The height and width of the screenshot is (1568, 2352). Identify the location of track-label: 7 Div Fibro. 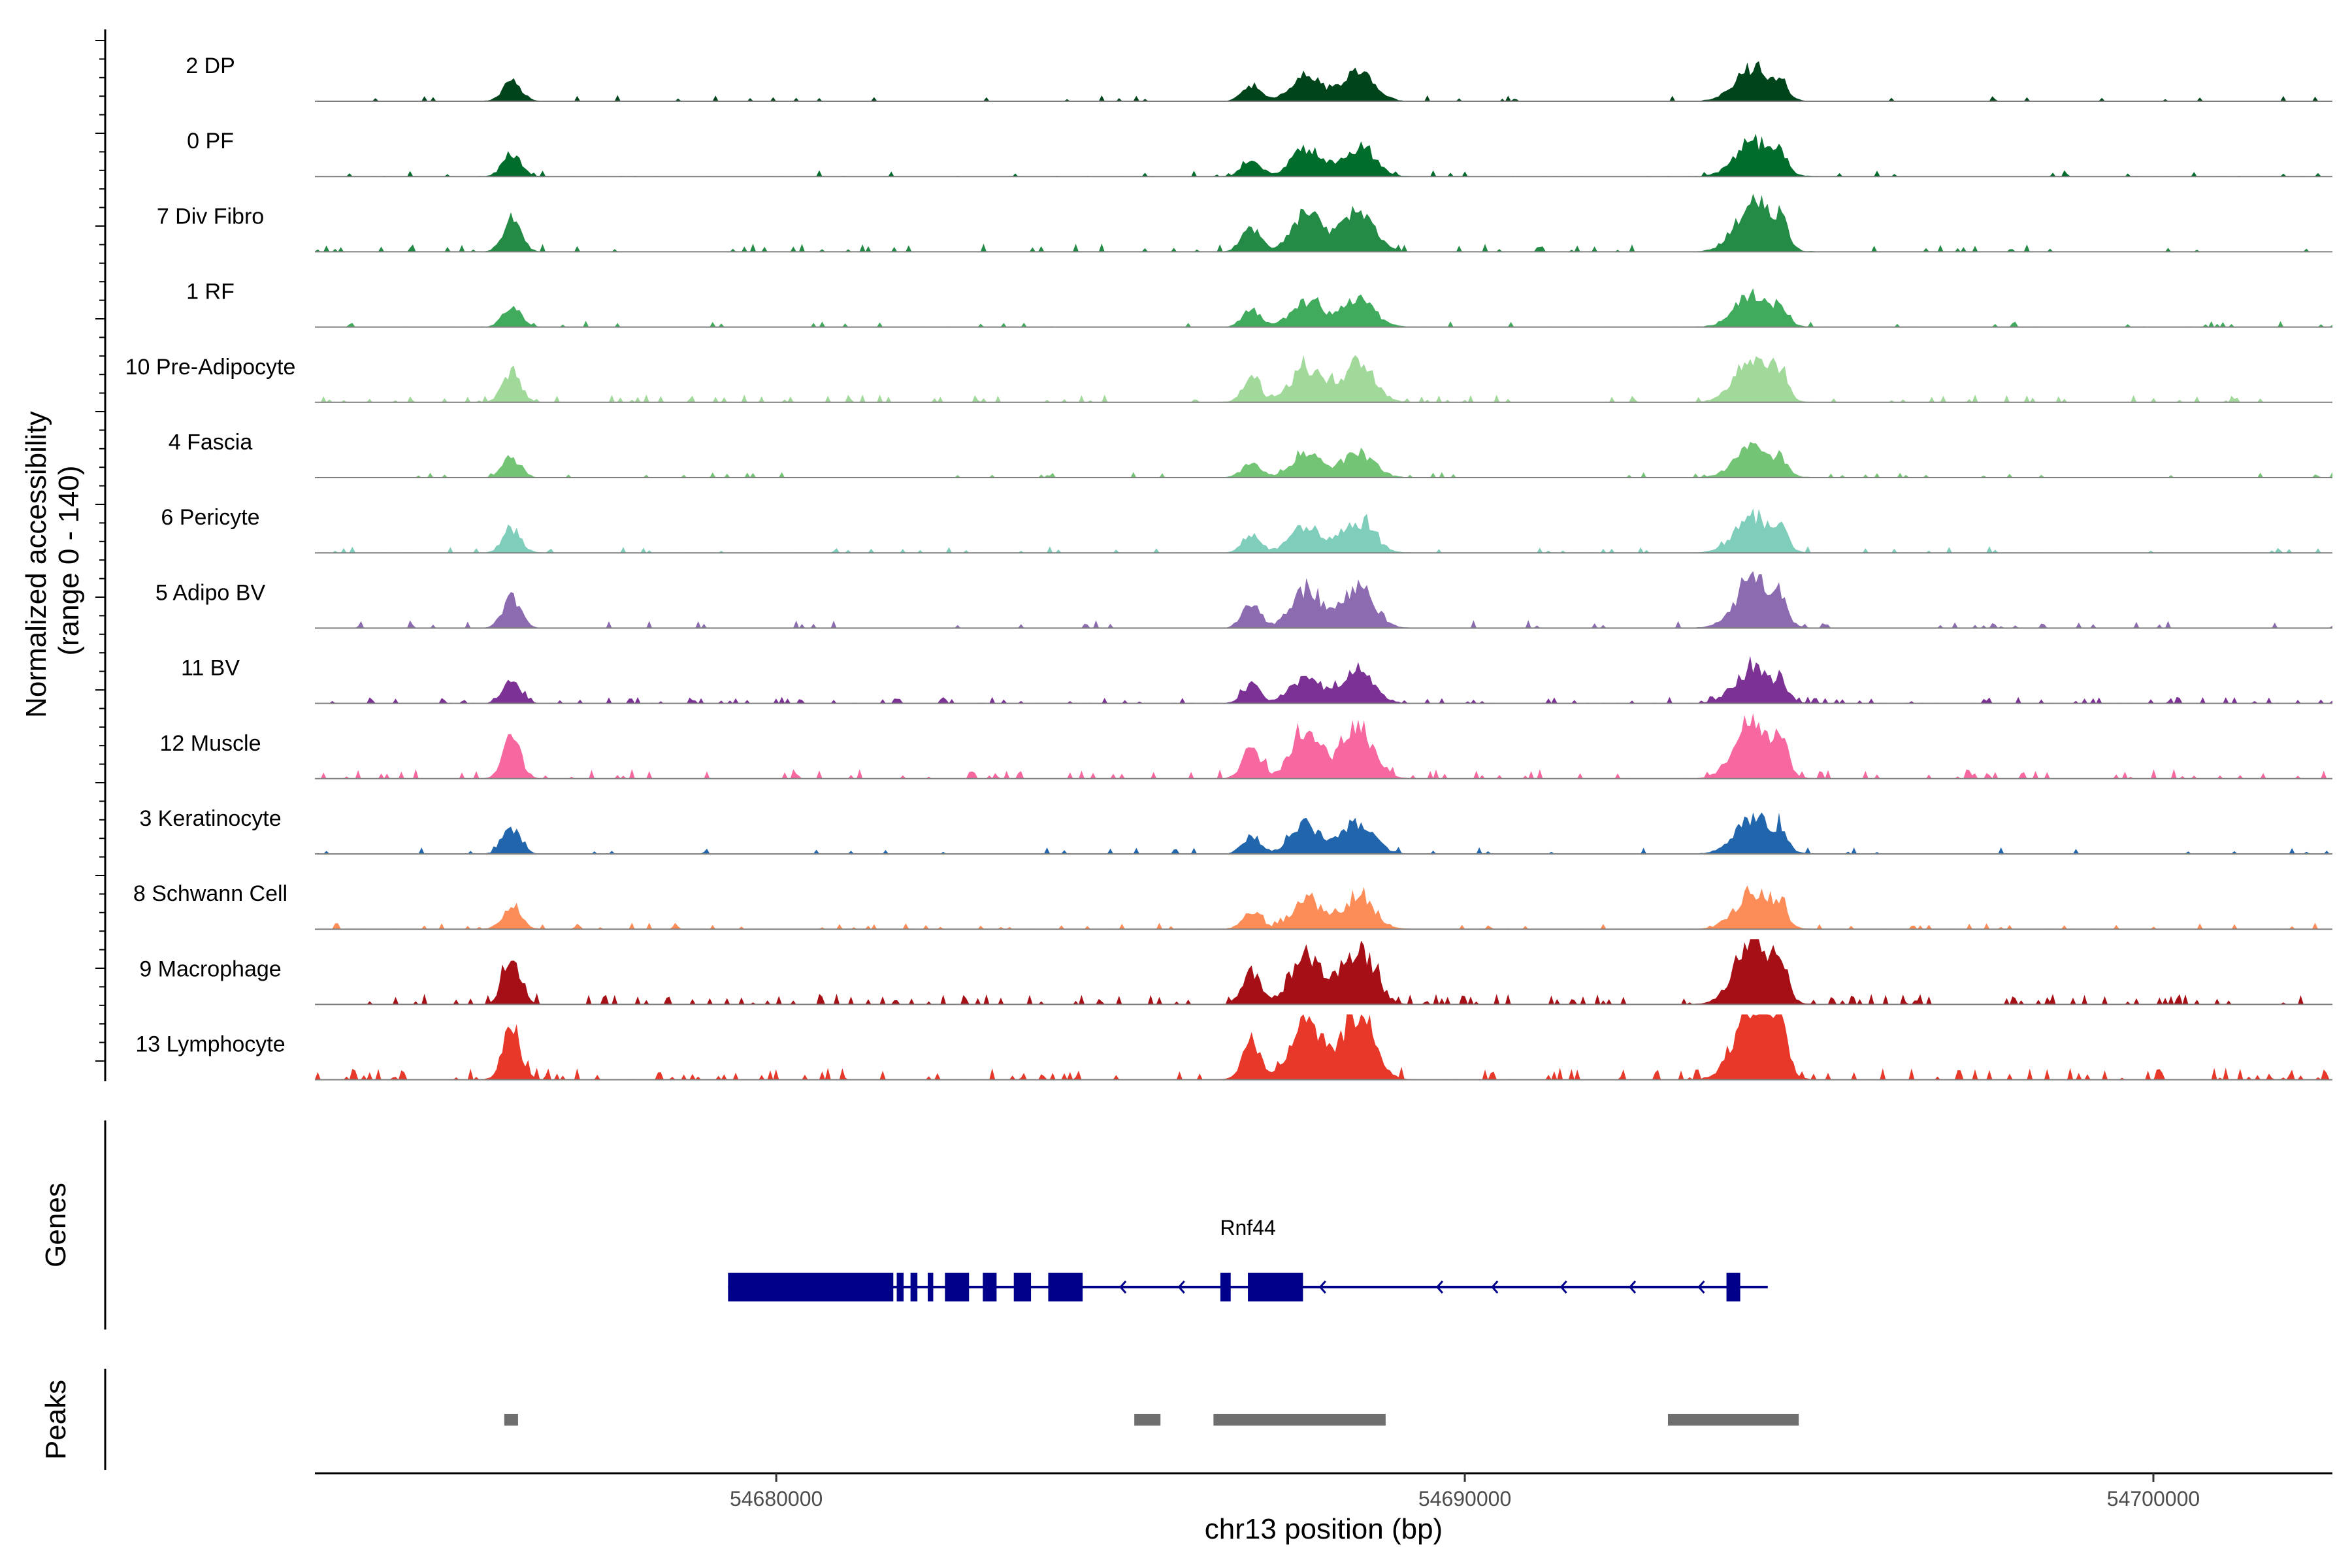
(210, 216).